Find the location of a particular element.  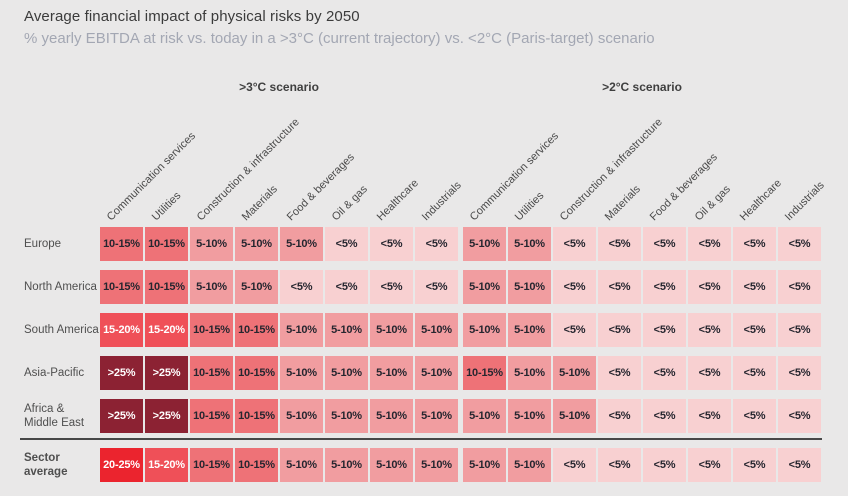

row-label: Sector average is located at coordinates (46, 465).